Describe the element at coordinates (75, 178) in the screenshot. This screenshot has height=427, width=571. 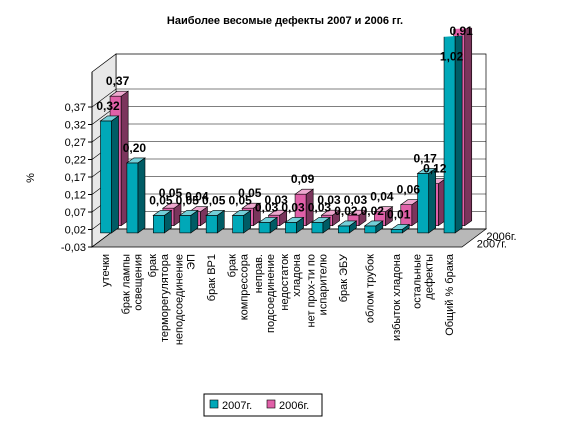
I see `y-tick-label: 0,17` at that location.